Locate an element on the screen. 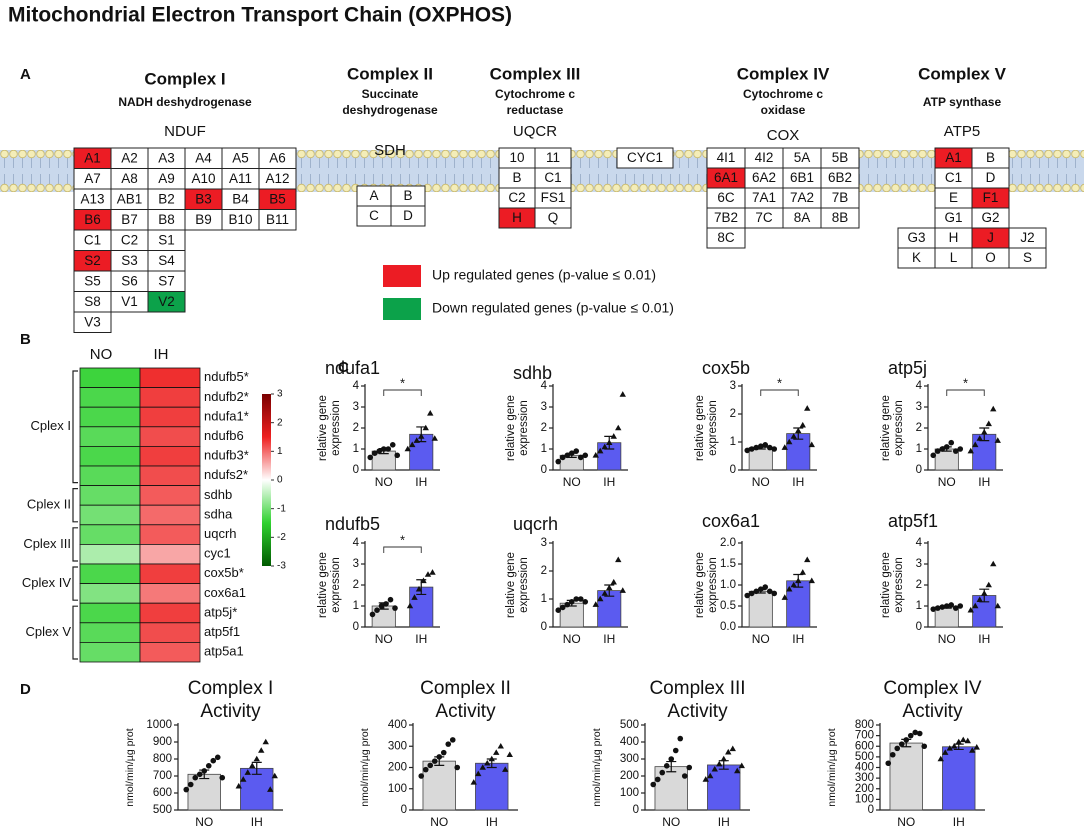 This screenshot has width=1084, height=832. y-axis-label: nmol/min/µg prot is located at coordinates (365, 767).